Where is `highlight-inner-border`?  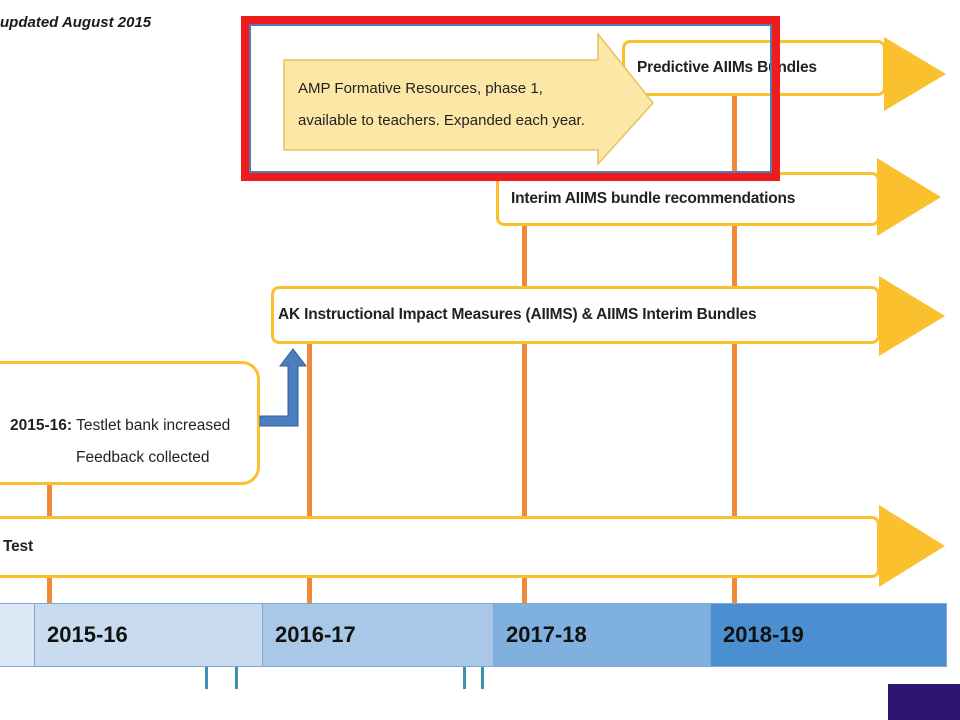 highlight-inner-border is located at coordinates (510, 98).